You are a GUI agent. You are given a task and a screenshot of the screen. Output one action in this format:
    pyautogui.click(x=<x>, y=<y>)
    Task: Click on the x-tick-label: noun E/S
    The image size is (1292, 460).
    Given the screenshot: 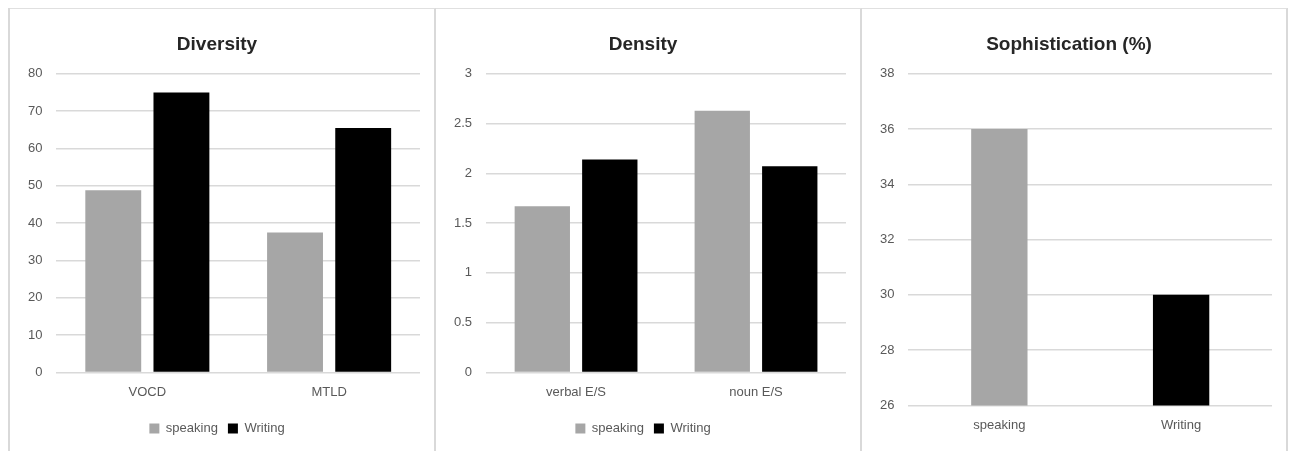 What is the action you would take?
    pyautogui.click(x=756, y=391)
    